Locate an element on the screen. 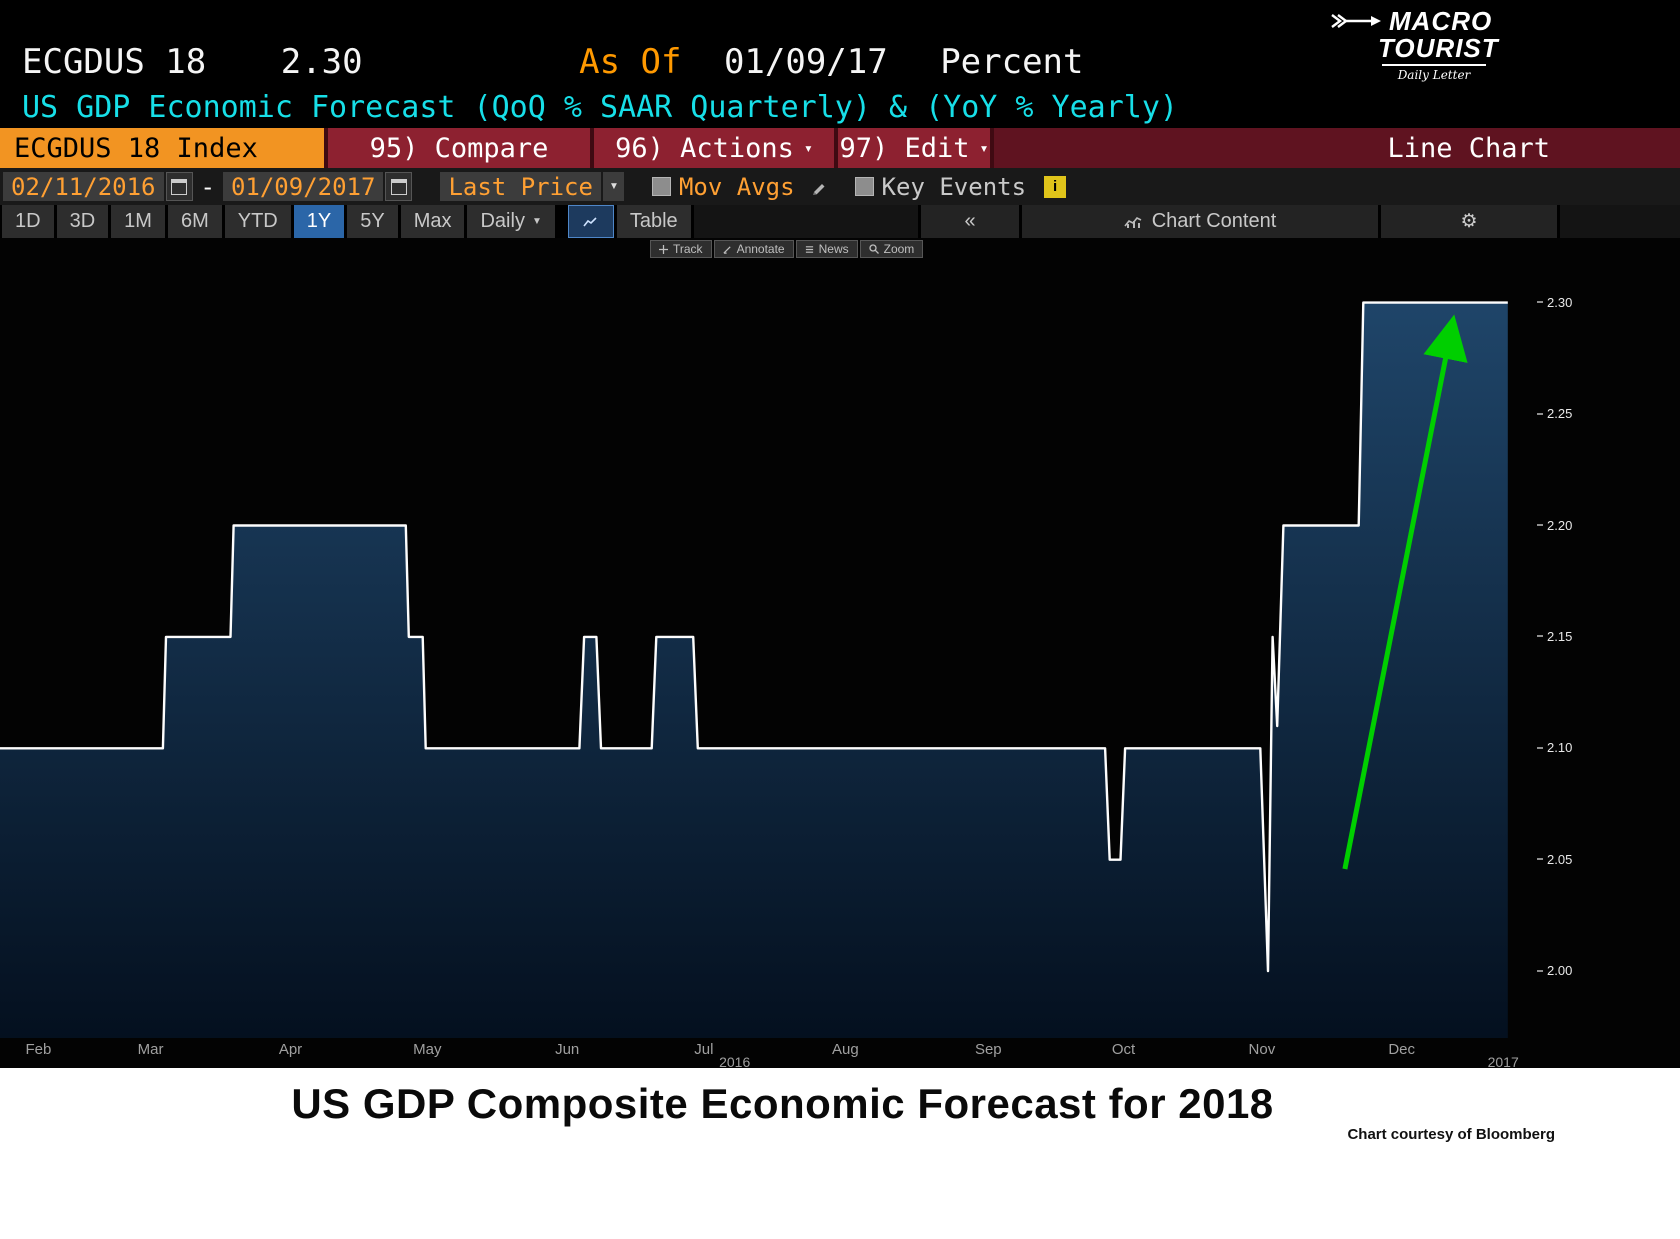 Image resolution: width=1680 pixels, height=1239 pixels. key-events-checkbox is located at coordinates (864, 186).